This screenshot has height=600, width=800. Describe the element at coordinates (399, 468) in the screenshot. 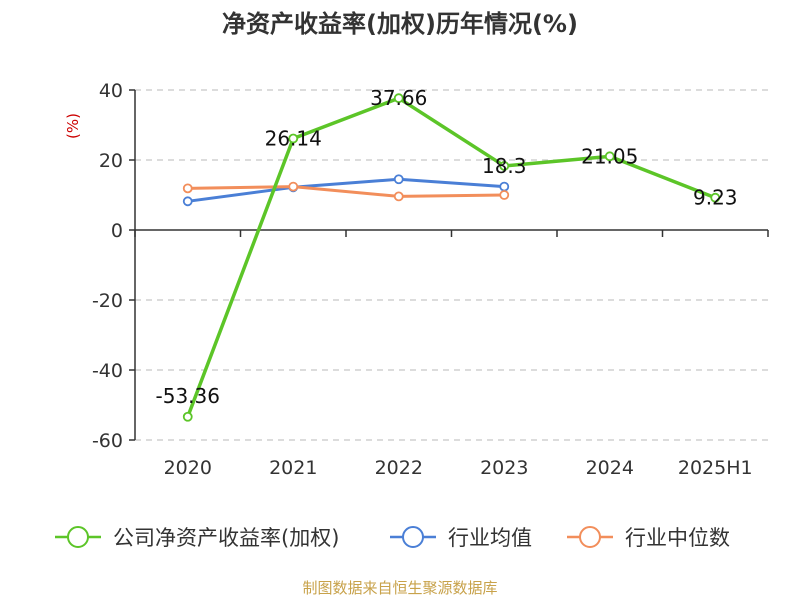

I see `x-tick-label-2: 2022` at that location.